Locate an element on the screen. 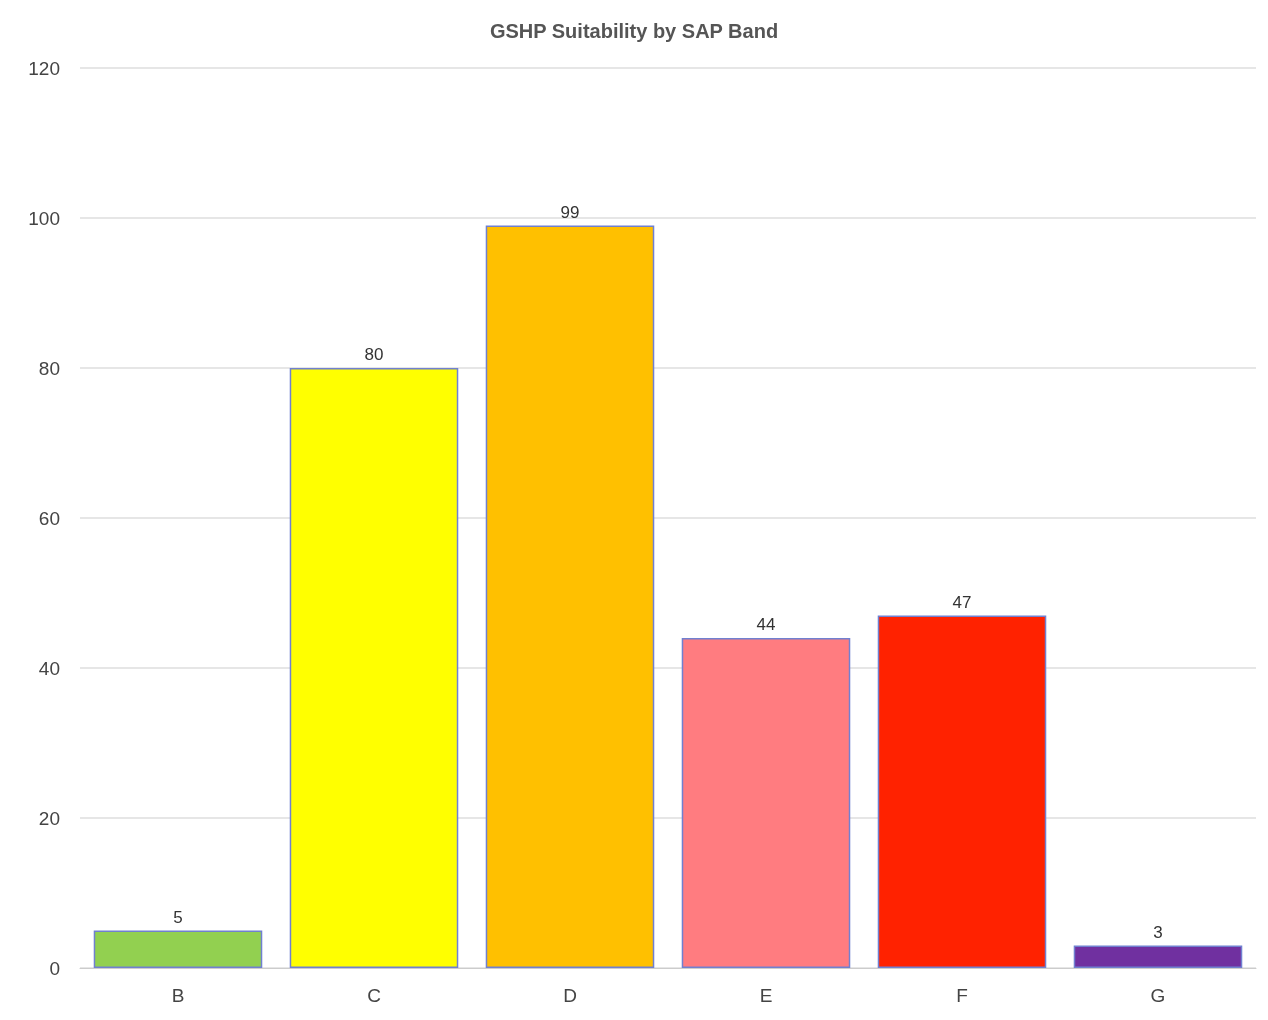 This screenshot has height=1020, width=1268. data-label: 5 is located at coordinates (178, 917).